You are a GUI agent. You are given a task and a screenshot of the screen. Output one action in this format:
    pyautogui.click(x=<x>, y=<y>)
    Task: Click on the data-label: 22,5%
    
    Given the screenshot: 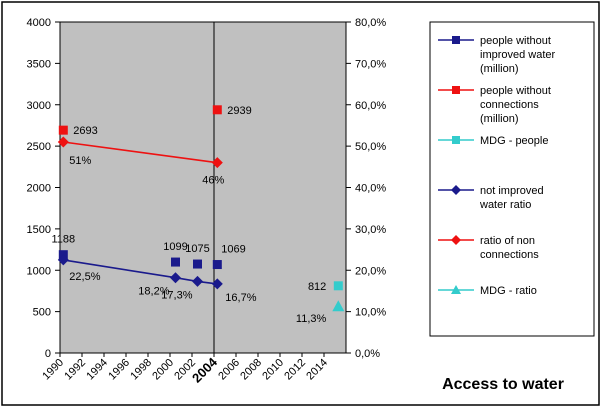 What is the action you would take?
    pyautogui.click(x=84, y=277)
    